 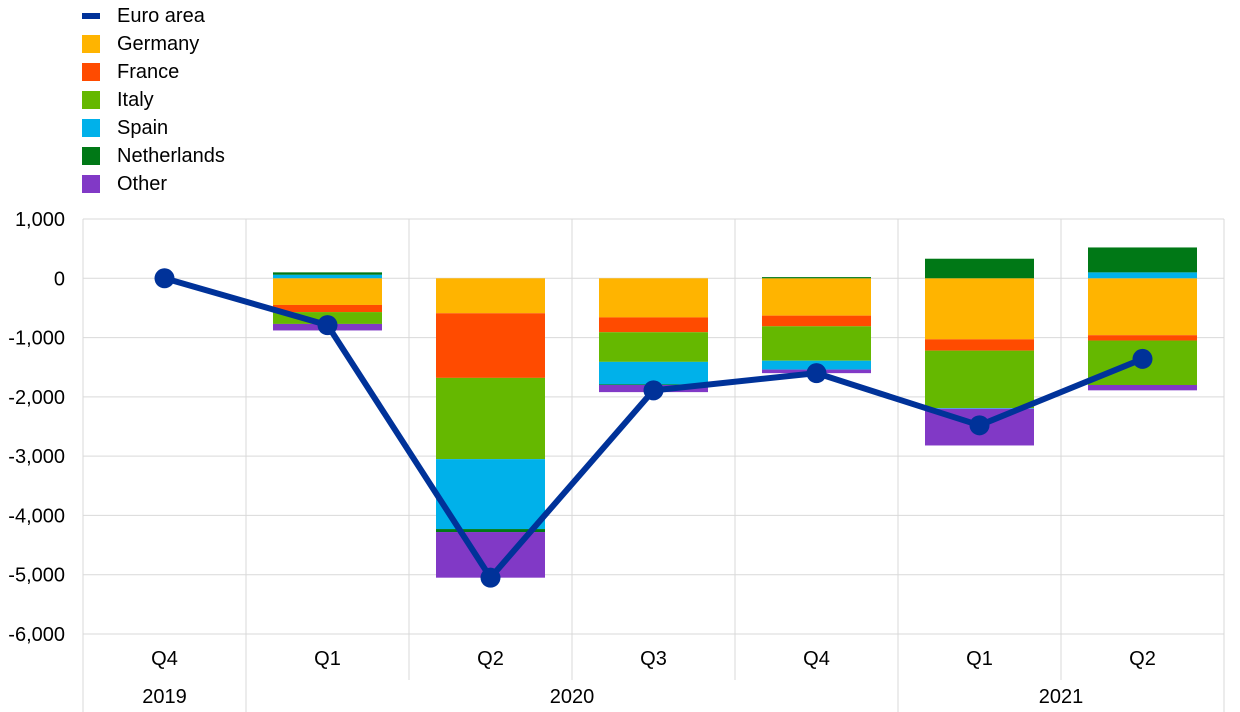 I want to click on y-tick-label: 1,000, so click(x=40, y=220).